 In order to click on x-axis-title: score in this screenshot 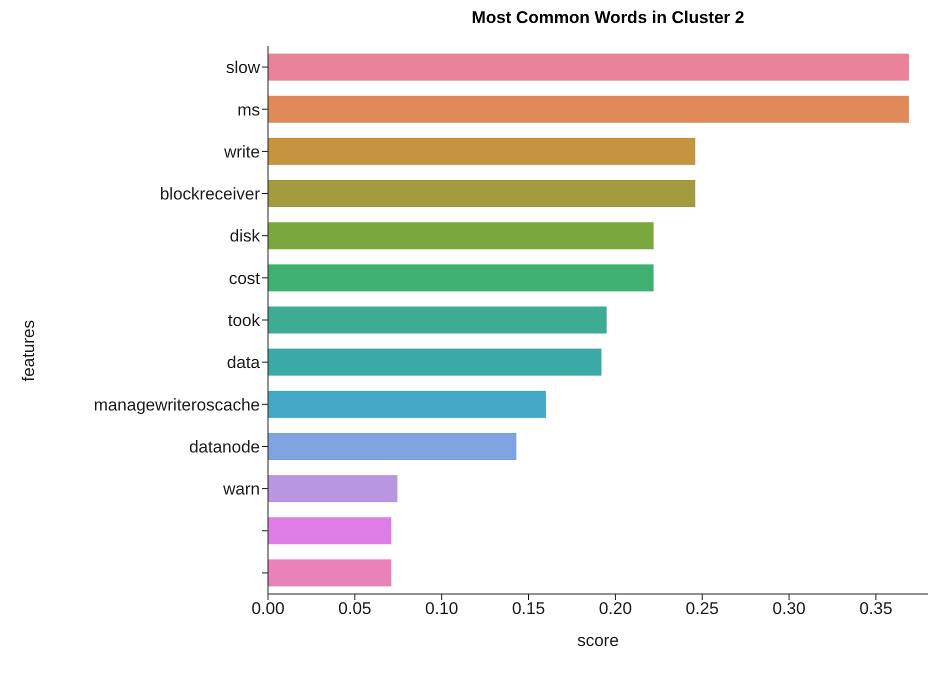, I will do `click(598, 640)`.